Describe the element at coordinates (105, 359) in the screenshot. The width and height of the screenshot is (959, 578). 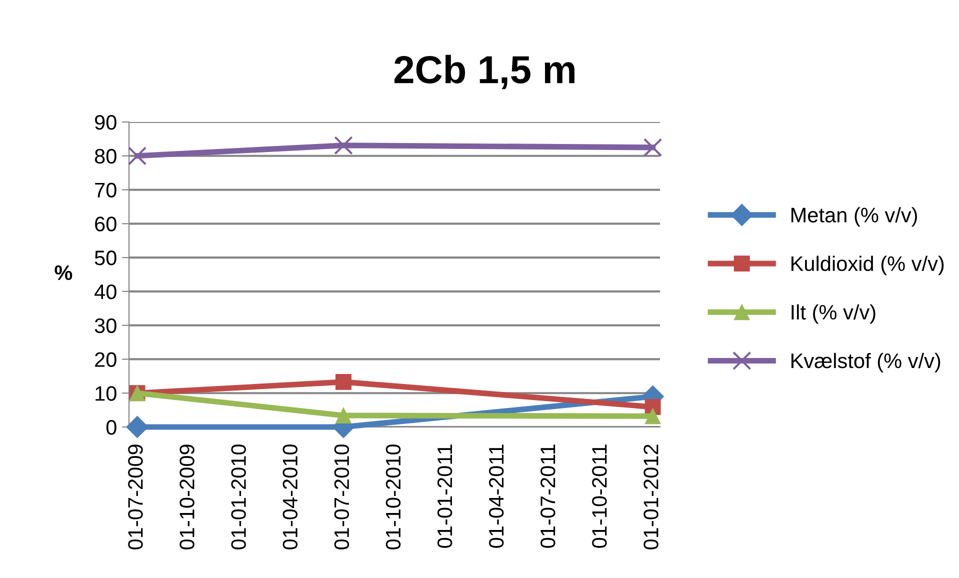
I see `y-tick-label: 20` at that location.